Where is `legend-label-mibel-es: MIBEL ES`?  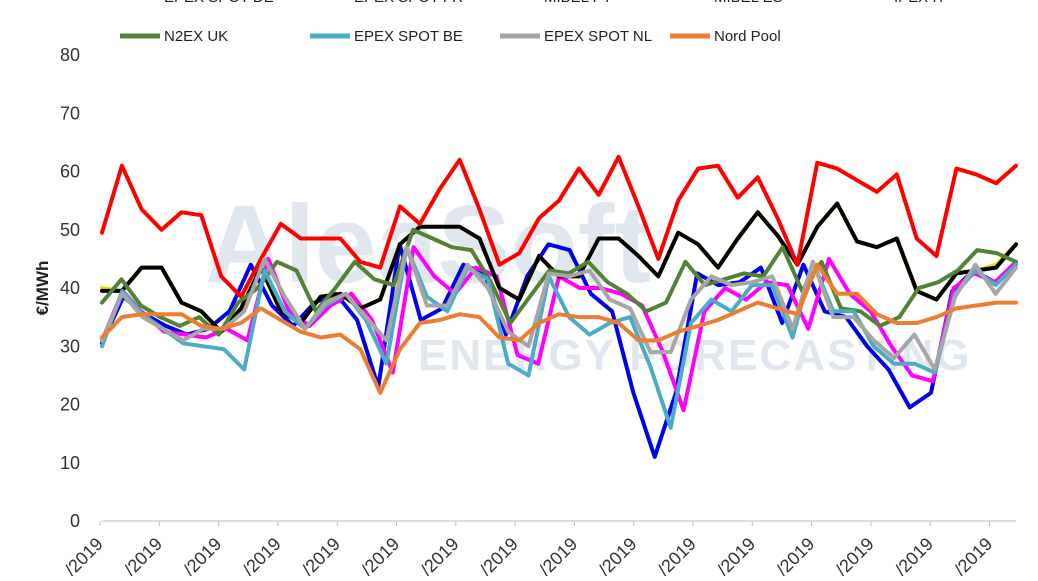 legend-label-mibel-es: MIBEL ES is located at coordinates (748, 3).